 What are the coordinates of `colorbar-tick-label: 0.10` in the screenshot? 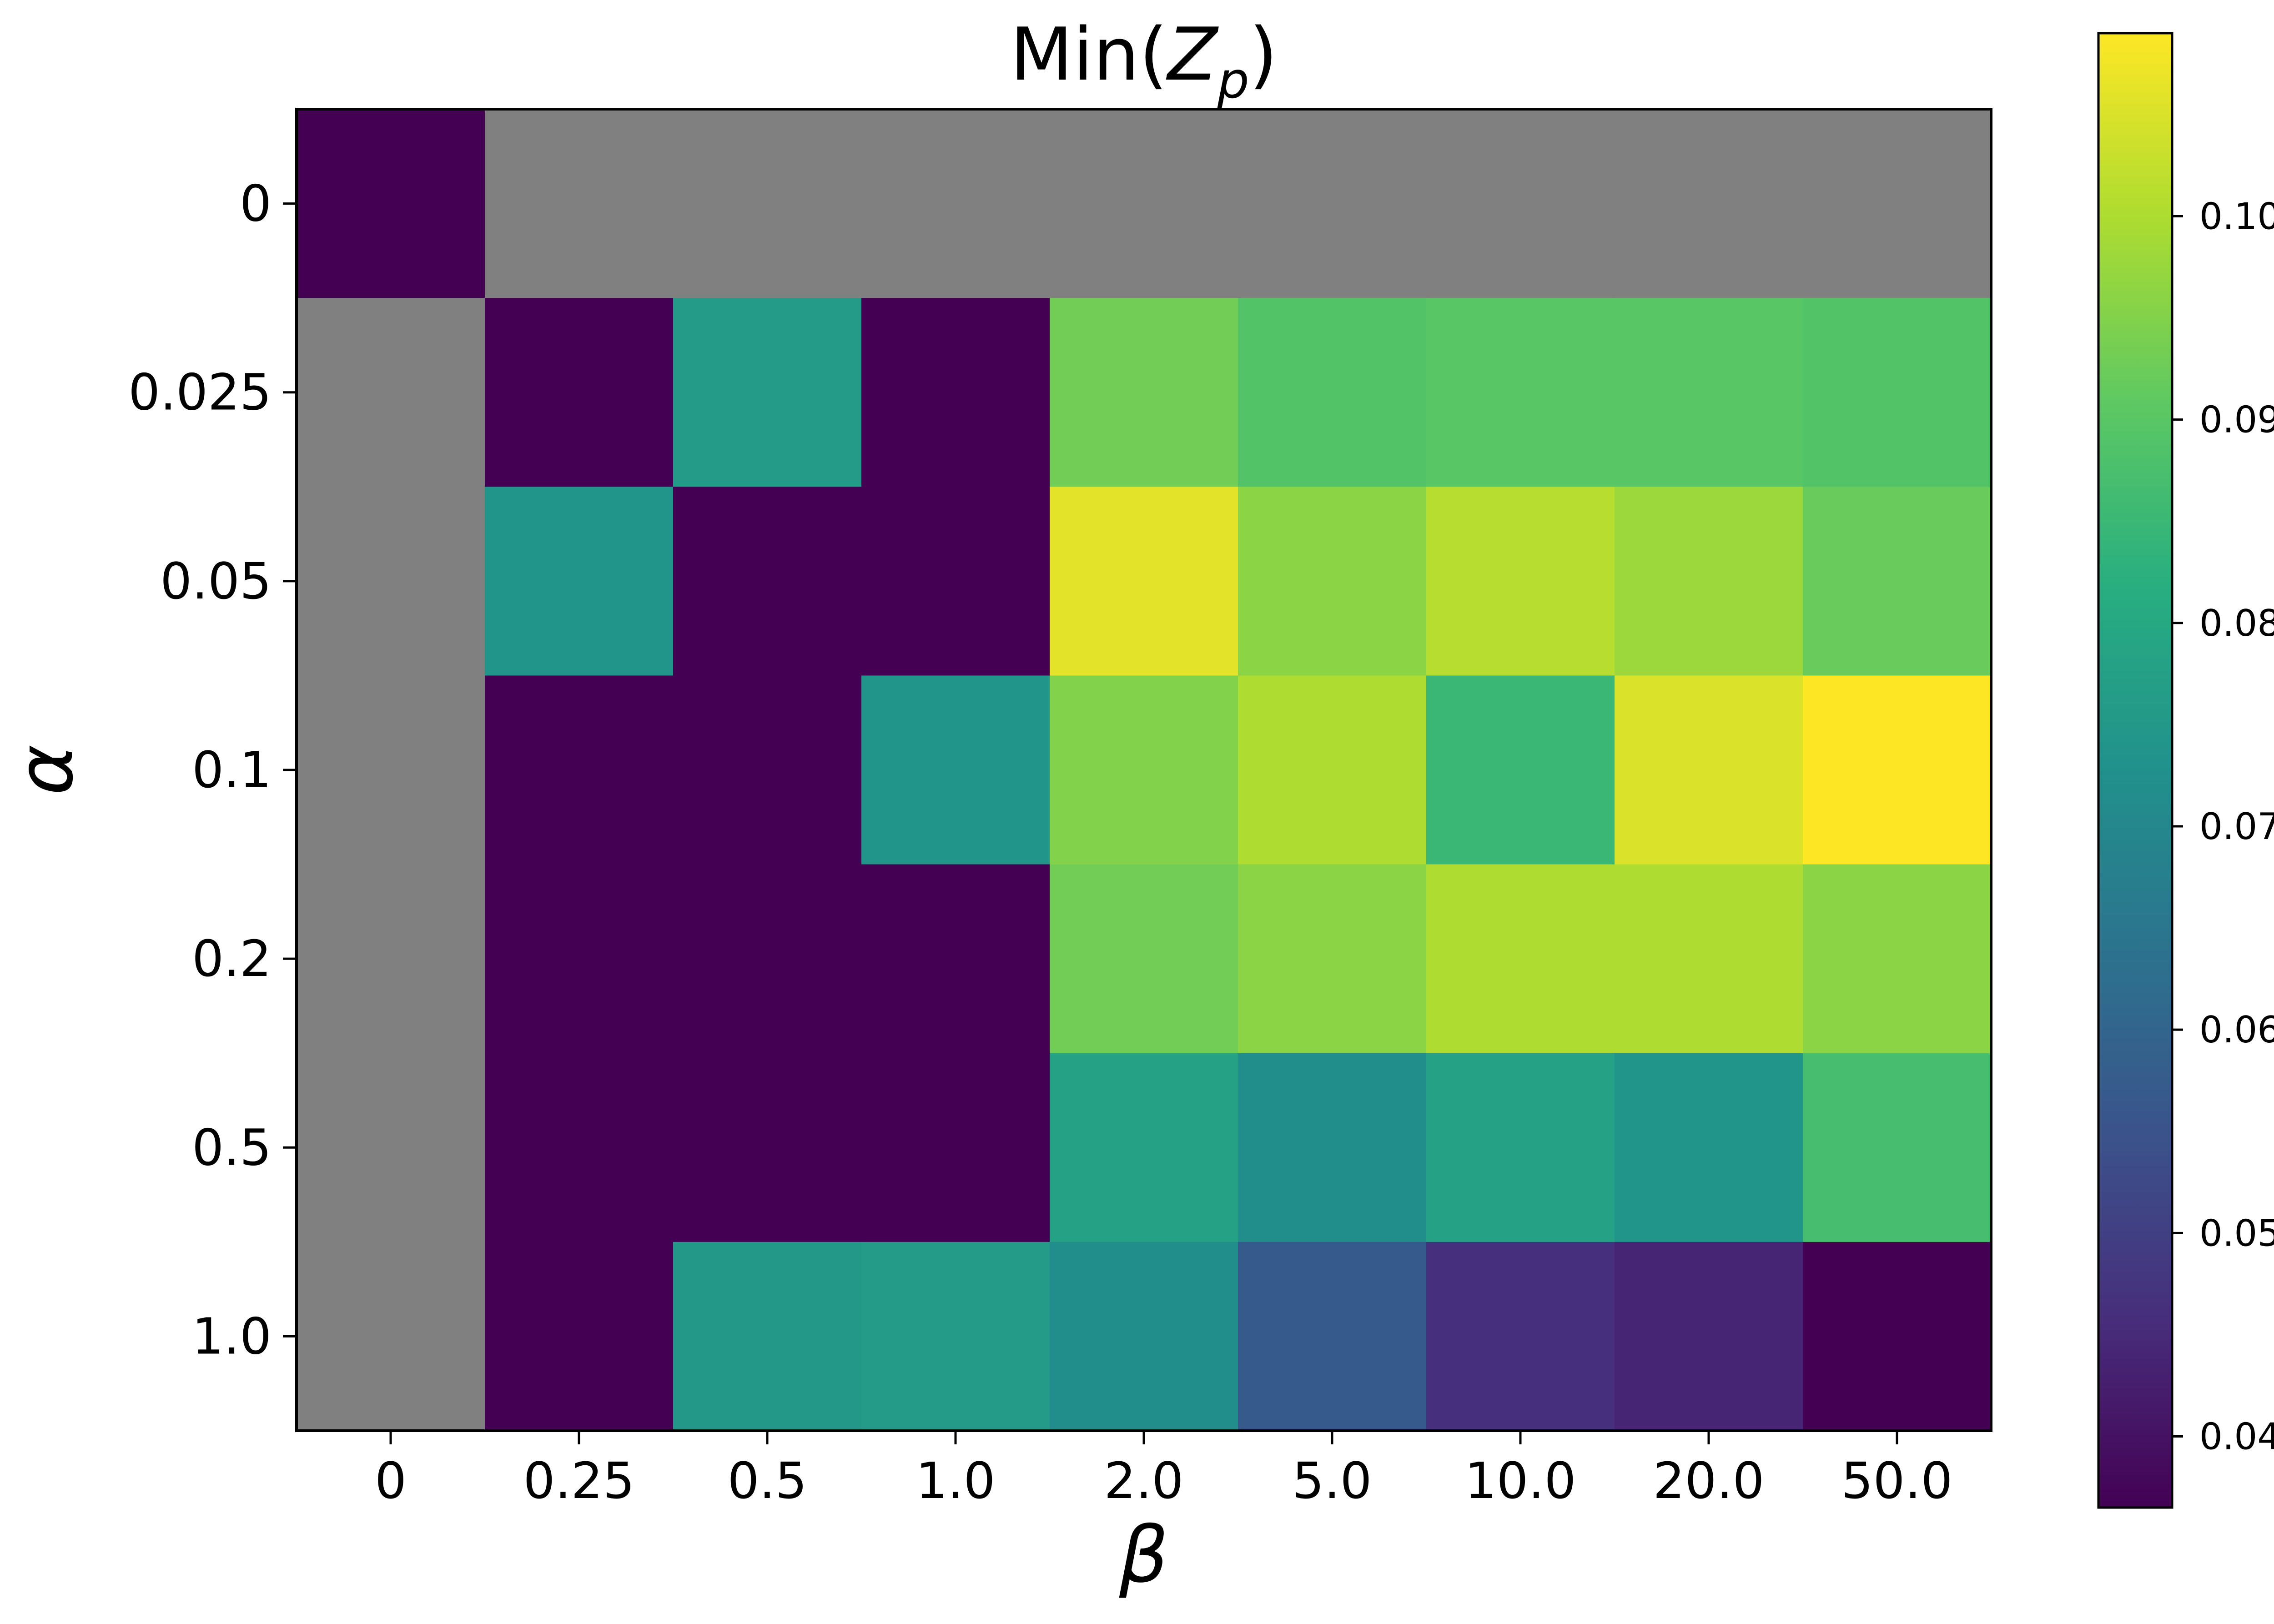 It's located at (2236, 216).